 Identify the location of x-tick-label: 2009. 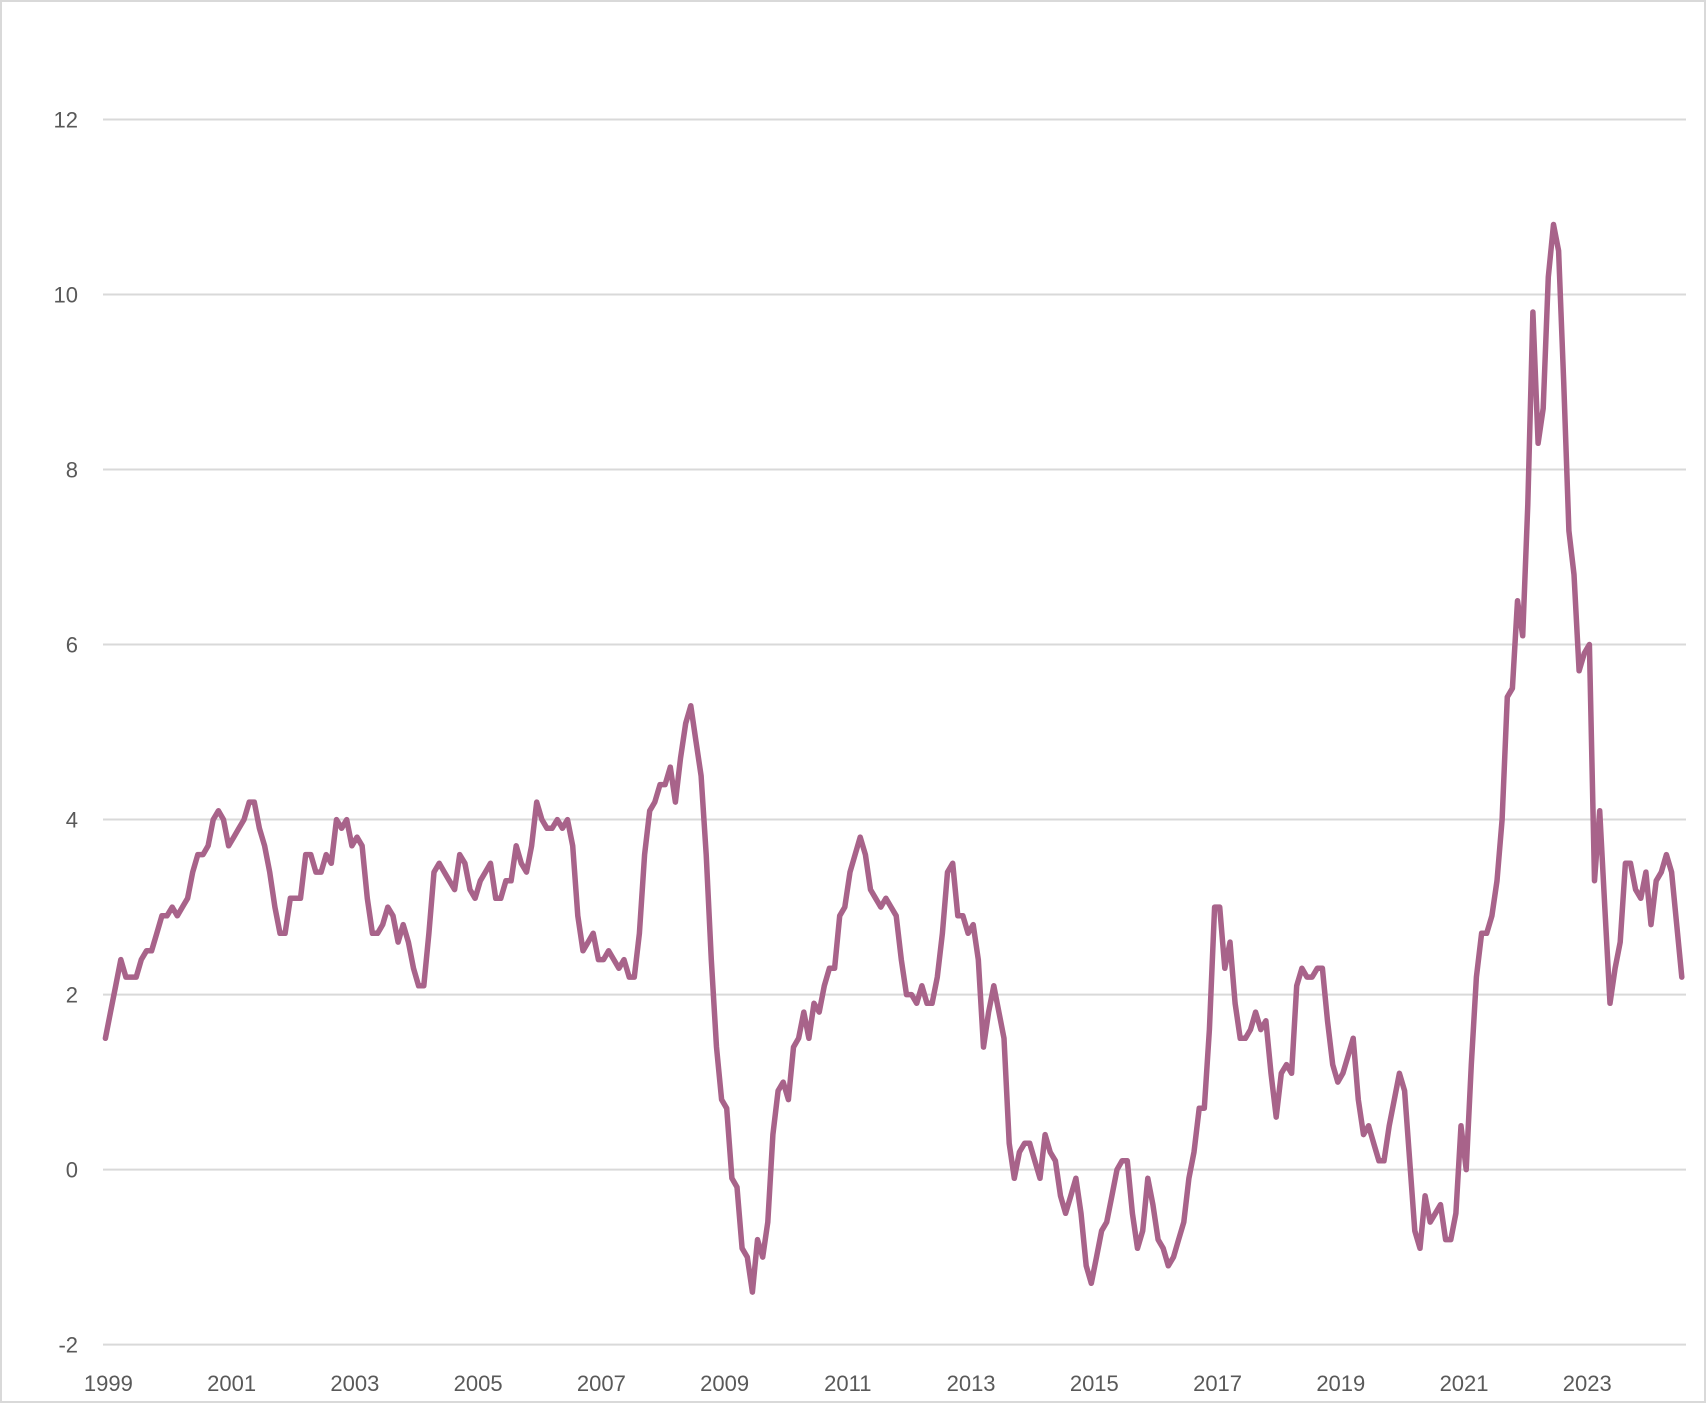
(724, 1383).